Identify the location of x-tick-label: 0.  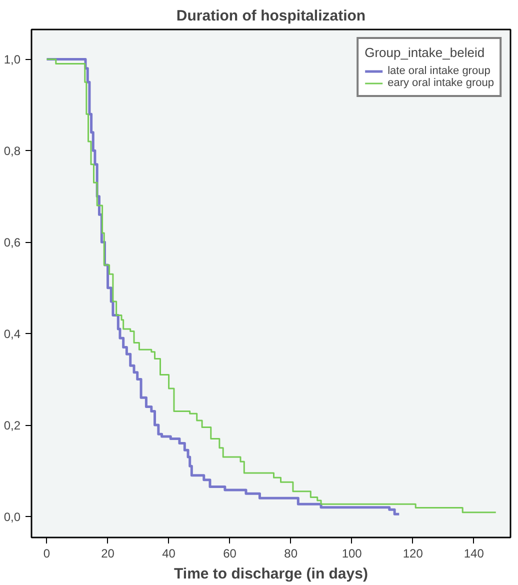
(46, 553).